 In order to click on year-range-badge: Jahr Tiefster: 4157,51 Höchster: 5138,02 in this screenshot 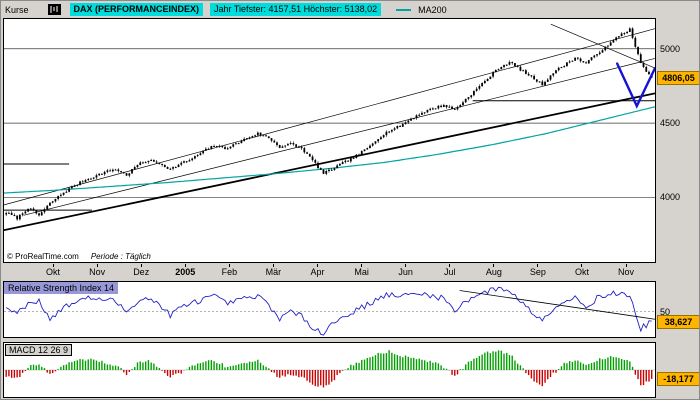, I will do `click(296, 9)`.